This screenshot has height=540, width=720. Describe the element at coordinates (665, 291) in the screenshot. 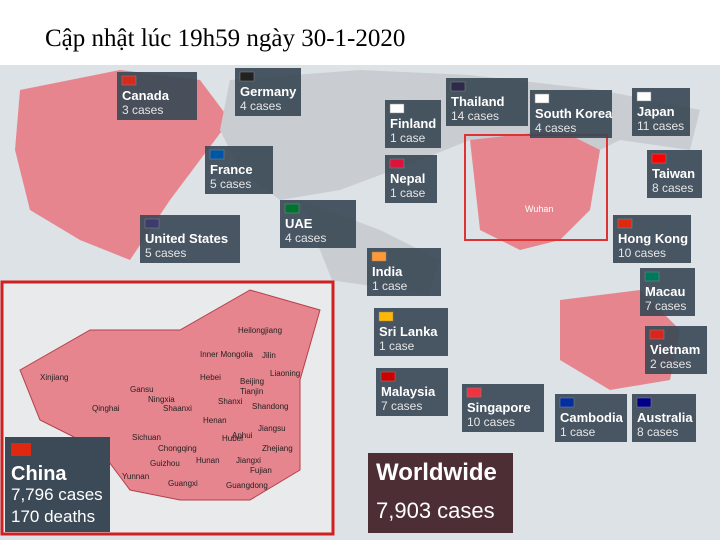

I see `country-name: Macau` at that location.